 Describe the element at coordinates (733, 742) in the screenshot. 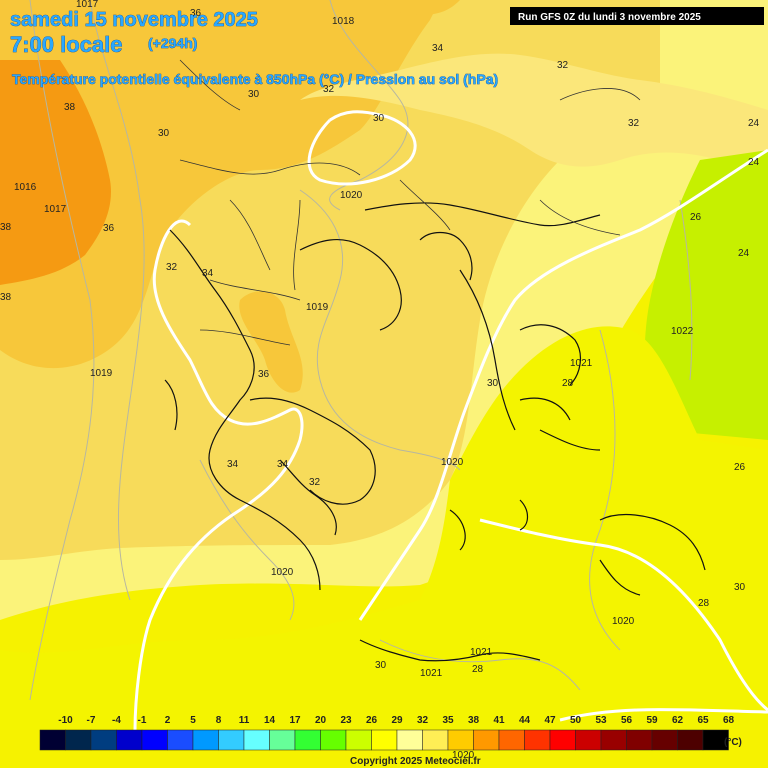

I see `legend-unit: (°C)` at that location.